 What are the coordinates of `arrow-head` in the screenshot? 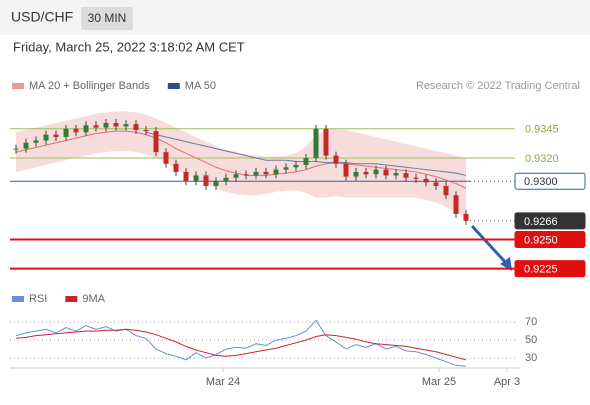 It's located at (506, 264).